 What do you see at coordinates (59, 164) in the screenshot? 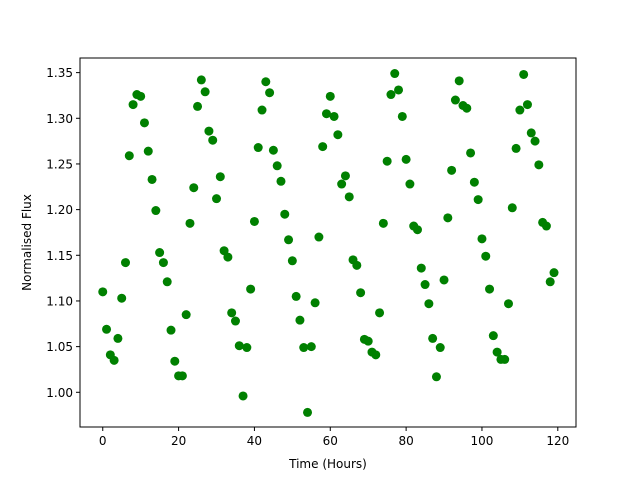
I see `y-tick-label: 1.25` at bounding box center [59, 164].